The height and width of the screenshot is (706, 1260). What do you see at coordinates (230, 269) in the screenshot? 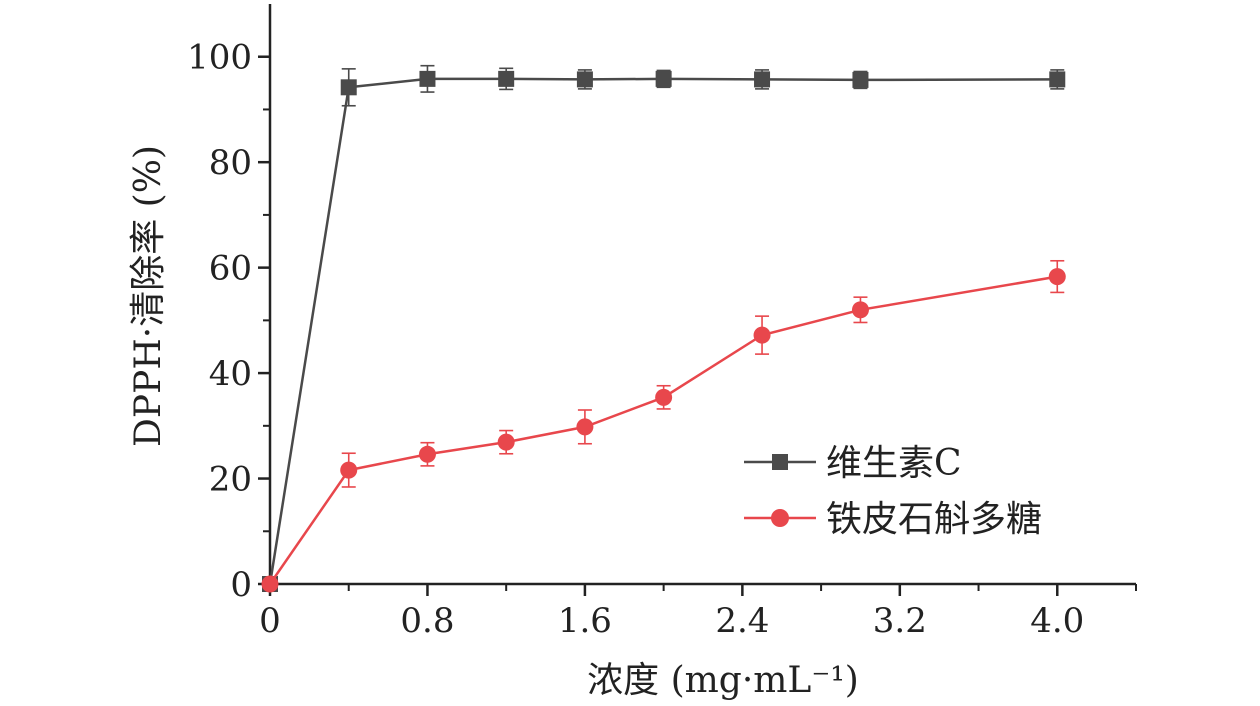
I see `y-tick-label-3: 60` at bounding box center [230, 269].